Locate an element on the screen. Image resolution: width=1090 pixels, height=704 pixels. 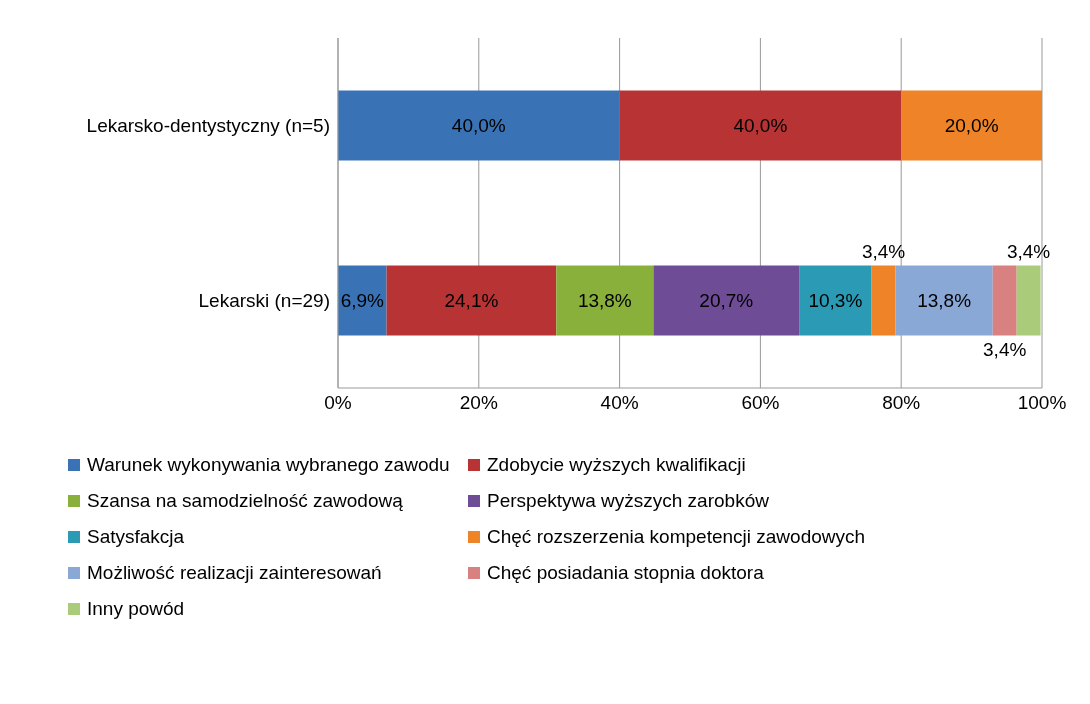
data-label: 20,7% is located at coordinates (726, 300).